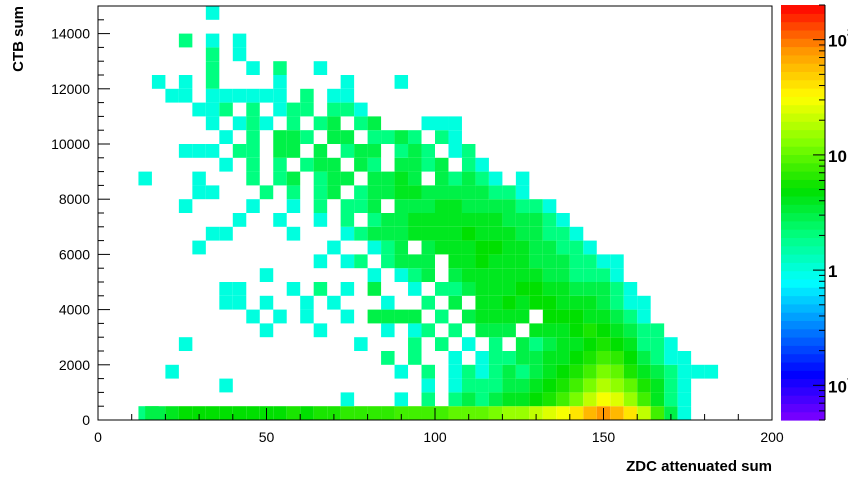 This screenshot has width=848, height=479. I want to click on y-tick-label: 8000, so click(74, 199).